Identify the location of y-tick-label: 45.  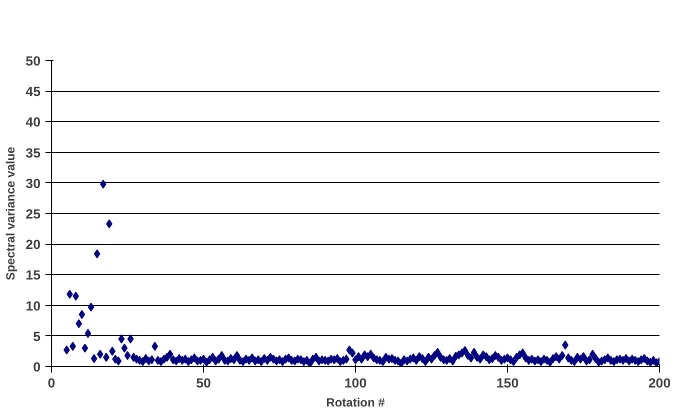
(34, 92).